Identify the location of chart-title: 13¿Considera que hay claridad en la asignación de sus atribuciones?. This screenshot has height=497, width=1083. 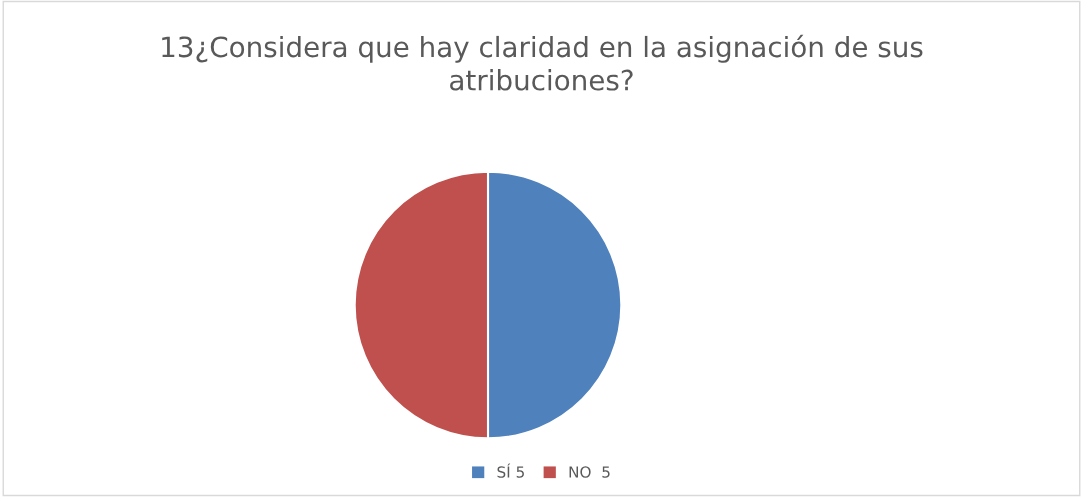
(542, 62).